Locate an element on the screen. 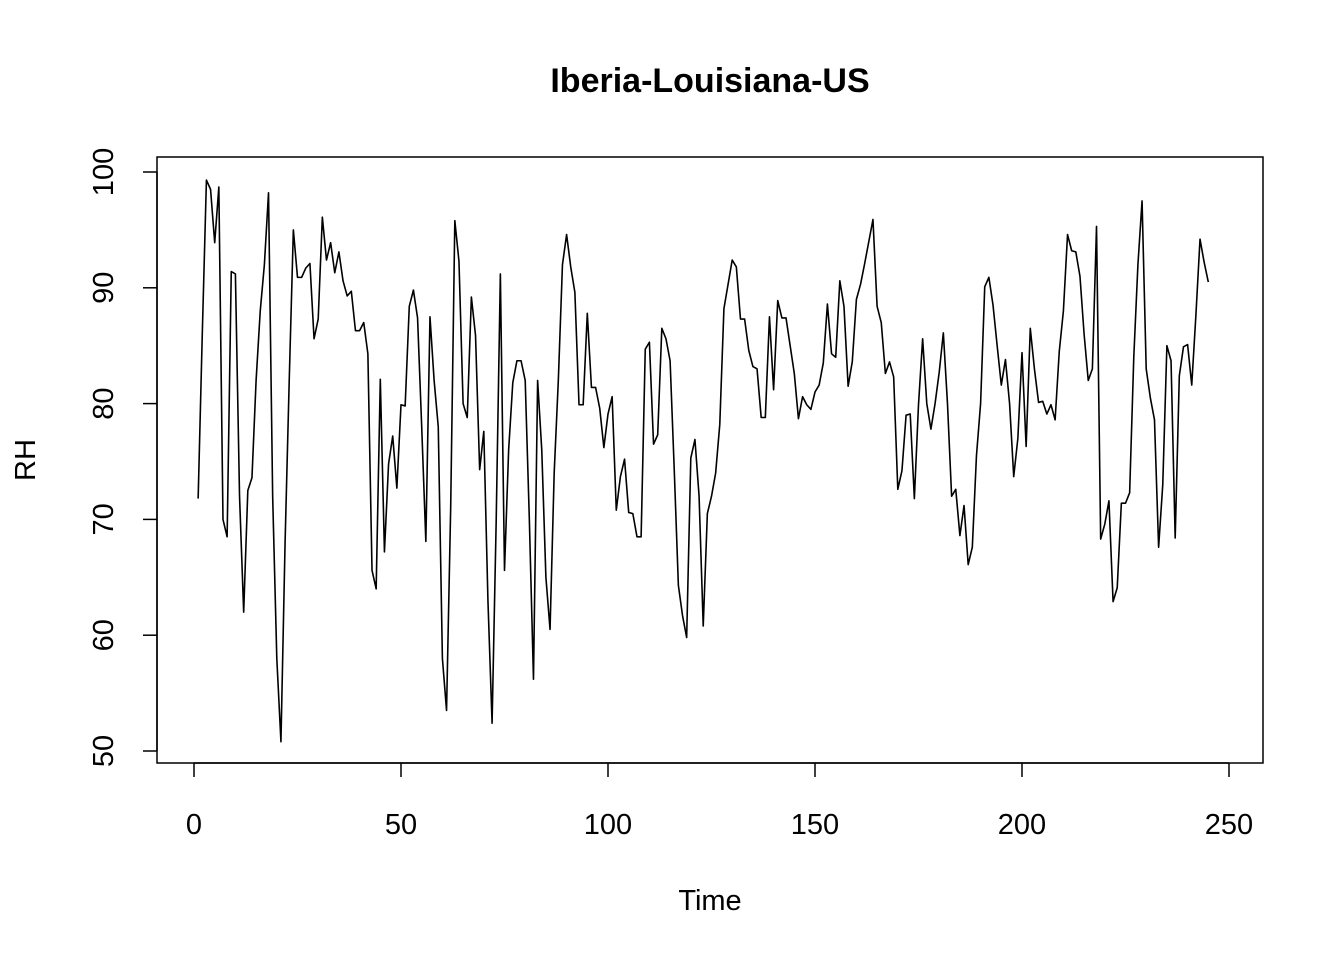 This screenshot has width=1344, height=960. x-tick-label: 150 is located at coordinates (815, 825).